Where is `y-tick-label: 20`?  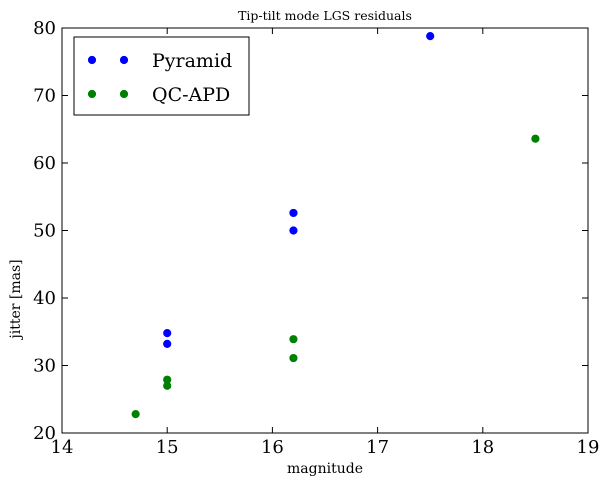
y-tick-label: 20 is located at coordinates (44, 433).